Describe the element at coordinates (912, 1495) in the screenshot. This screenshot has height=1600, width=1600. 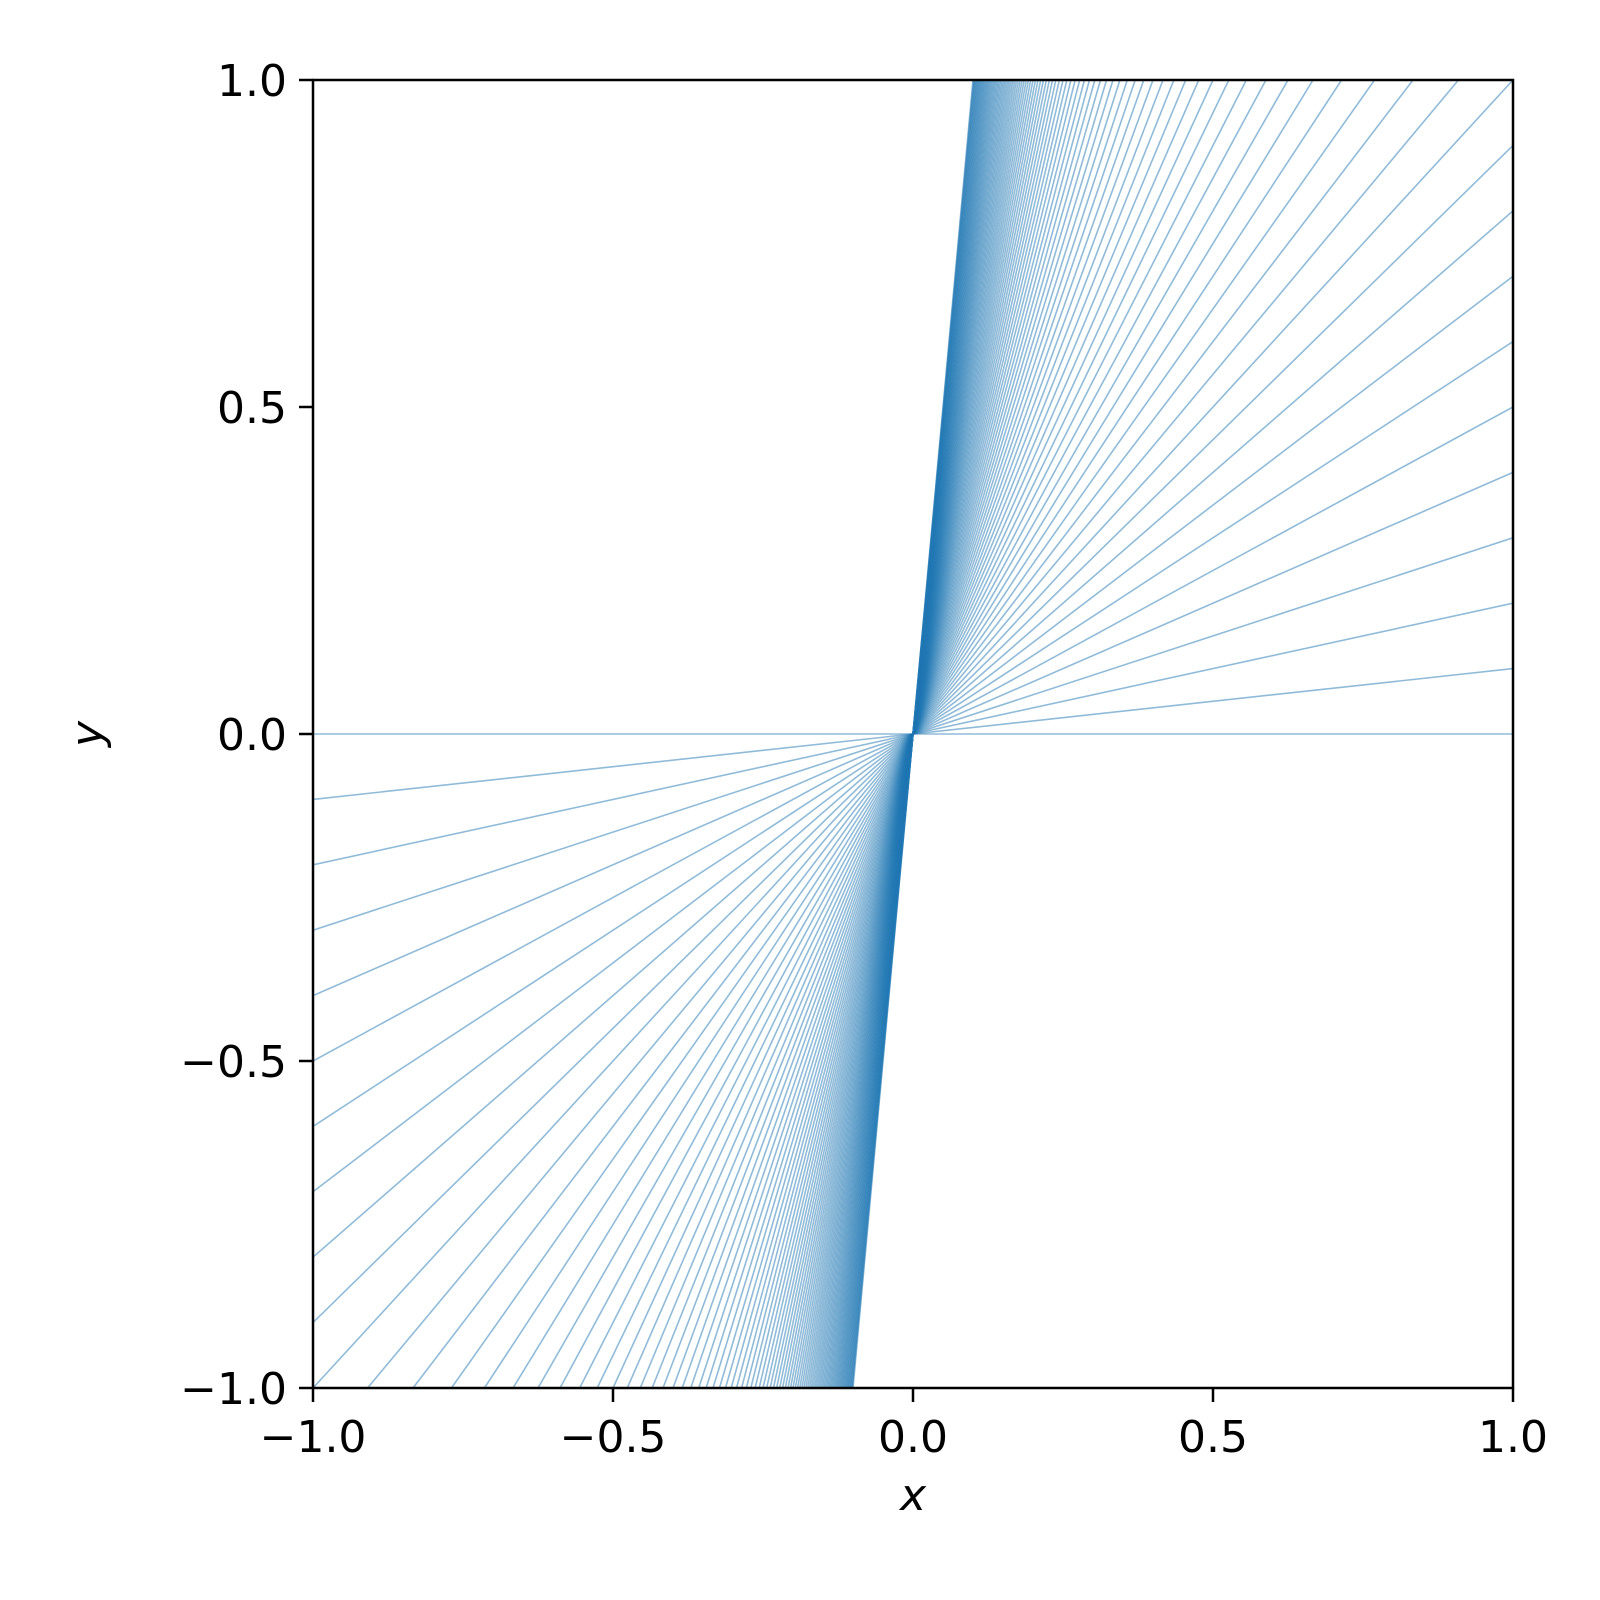
I see `x-axis-label: x` at that location.